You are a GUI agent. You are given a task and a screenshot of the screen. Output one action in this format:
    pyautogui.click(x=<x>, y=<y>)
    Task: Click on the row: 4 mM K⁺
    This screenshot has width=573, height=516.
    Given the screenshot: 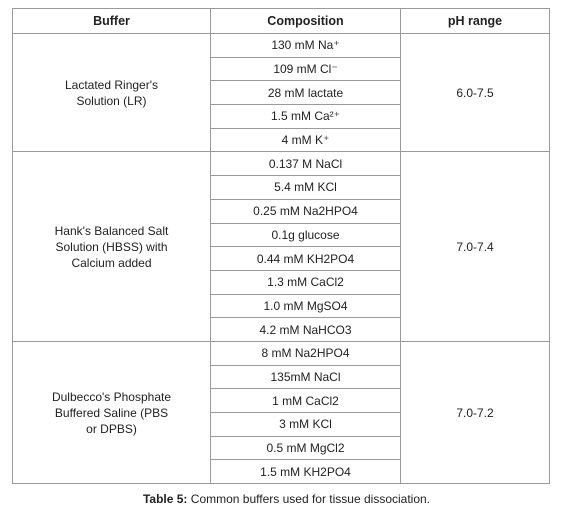 What is the action you would take?
    pyautogui.click(x=281, y=140)
    